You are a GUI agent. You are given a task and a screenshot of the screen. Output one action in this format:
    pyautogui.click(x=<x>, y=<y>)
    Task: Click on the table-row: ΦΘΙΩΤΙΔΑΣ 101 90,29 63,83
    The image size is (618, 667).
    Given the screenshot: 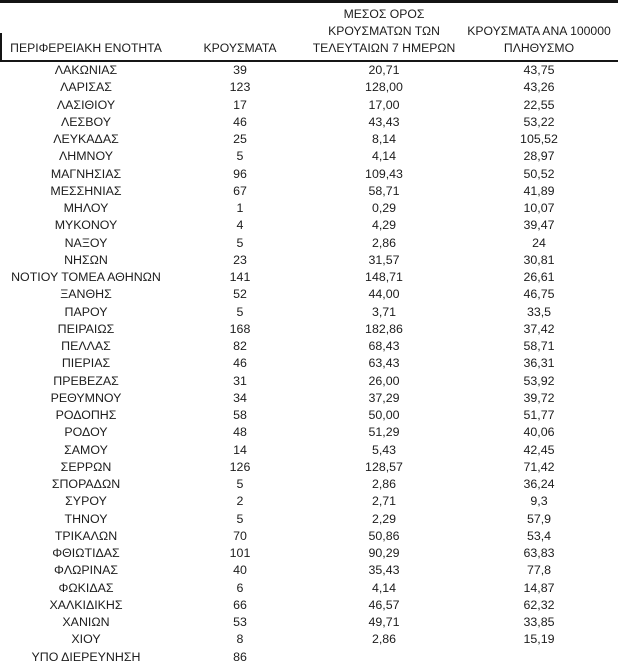 What is the action you would take?
    pyautogui.click(x=309, y=553)
    